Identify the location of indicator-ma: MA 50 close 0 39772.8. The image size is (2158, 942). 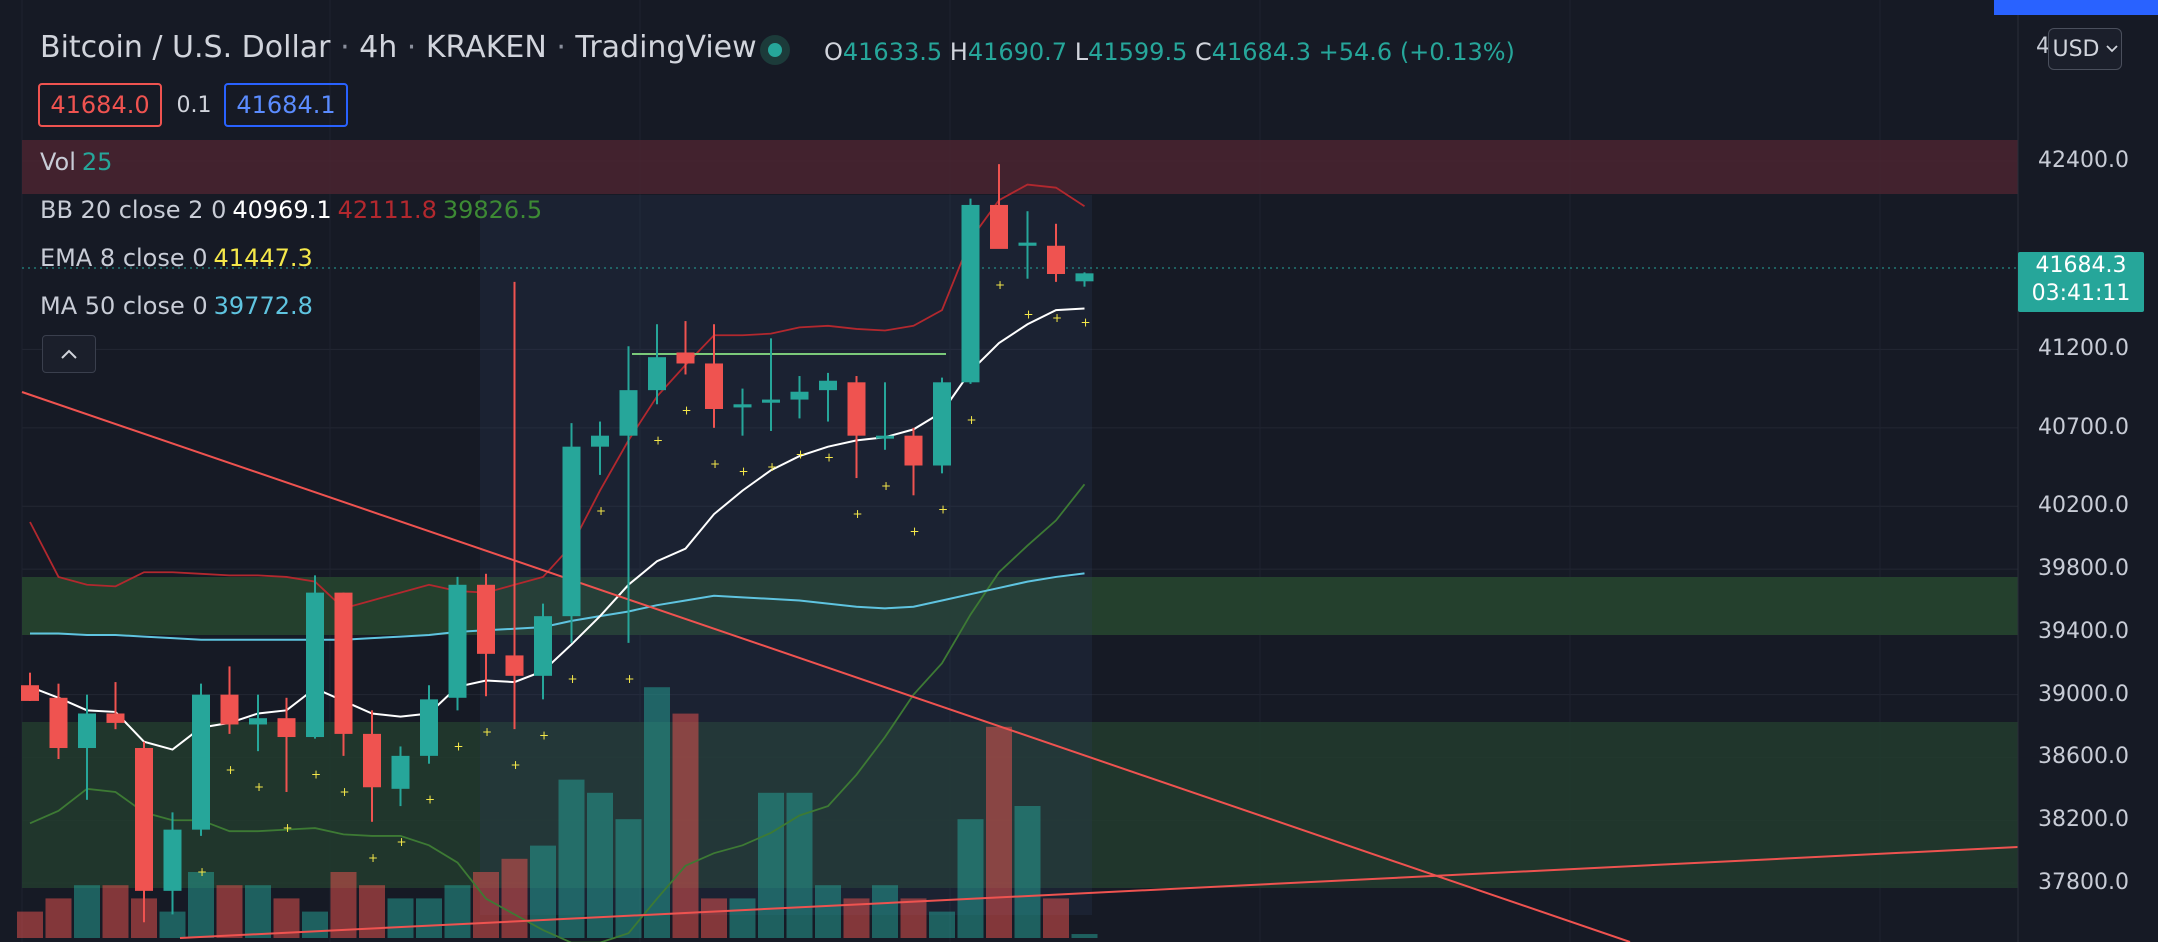
(176, 306).